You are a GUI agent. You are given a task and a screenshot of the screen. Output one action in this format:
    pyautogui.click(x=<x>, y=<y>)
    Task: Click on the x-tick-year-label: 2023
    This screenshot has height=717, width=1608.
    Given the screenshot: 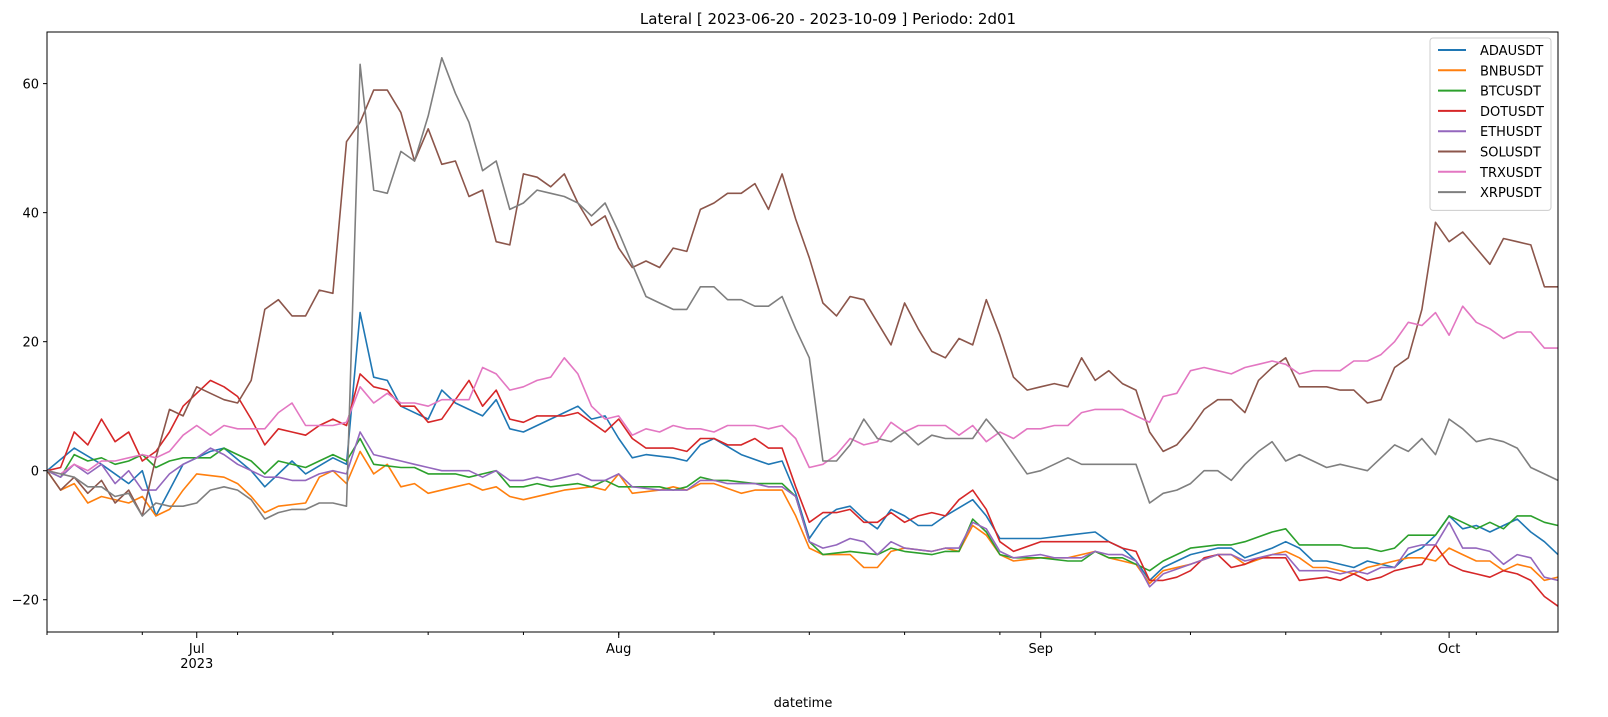 What is the action you would take?
    pyautogui.click(x=196, y=664)
    